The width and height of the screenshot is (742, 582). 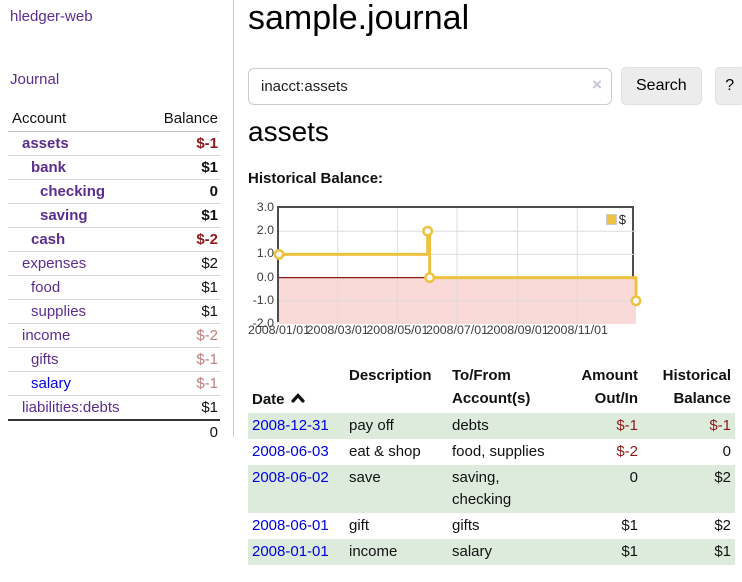 I want to click on accounts-total-balance: 0, so click(x=183, y=431).